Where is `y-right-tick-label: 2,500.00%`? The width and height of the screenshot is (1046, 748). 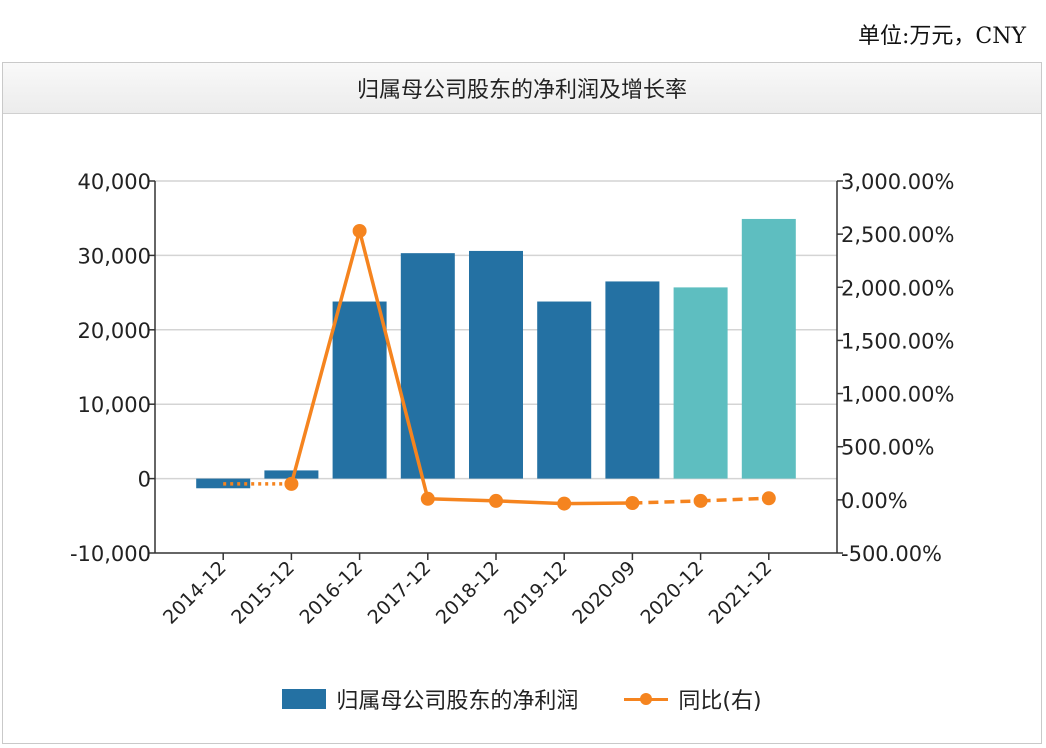
y-right-tick-label: 2,500.00% is located at coordinates (897, 235).